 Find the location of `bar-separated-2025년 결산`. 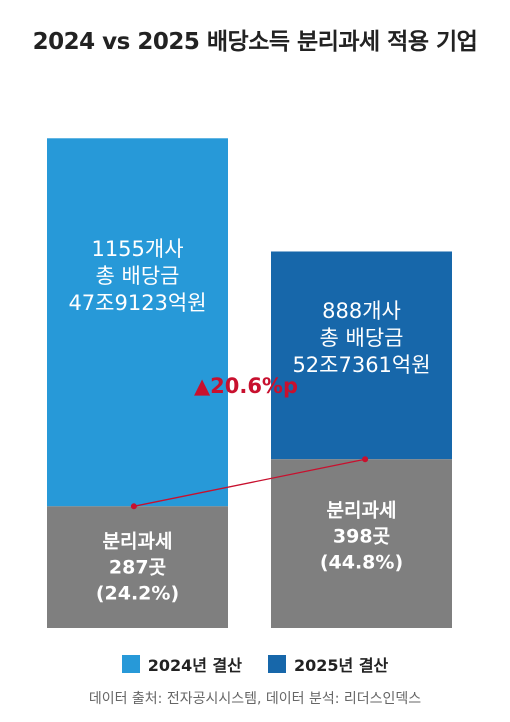

bar-separated-2025년 결산 is located at coordinates (361, 543).